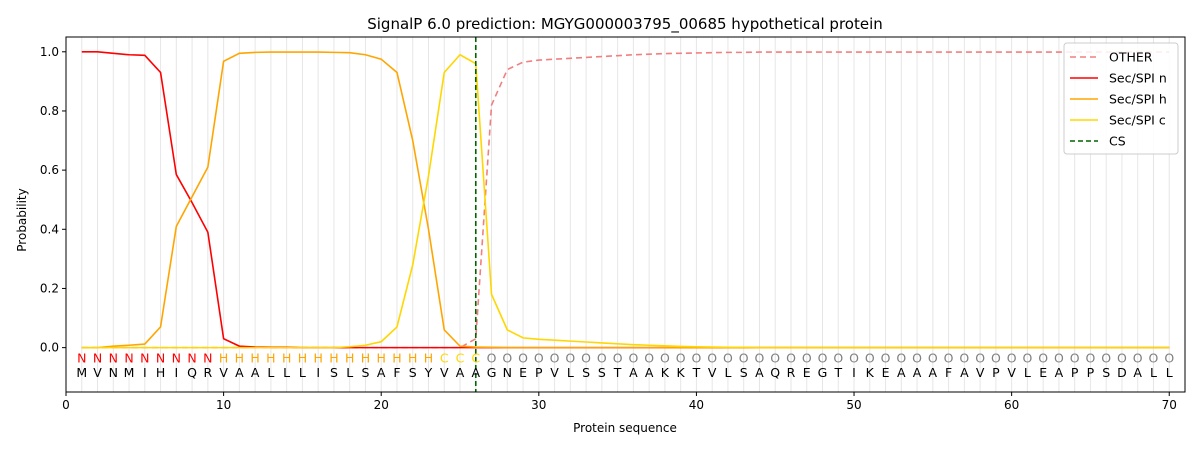 The image size is (1200, 450). Describe the element at coordinates (696, 405) in the screenshot. I see `x-tick-label: 40` at that location.